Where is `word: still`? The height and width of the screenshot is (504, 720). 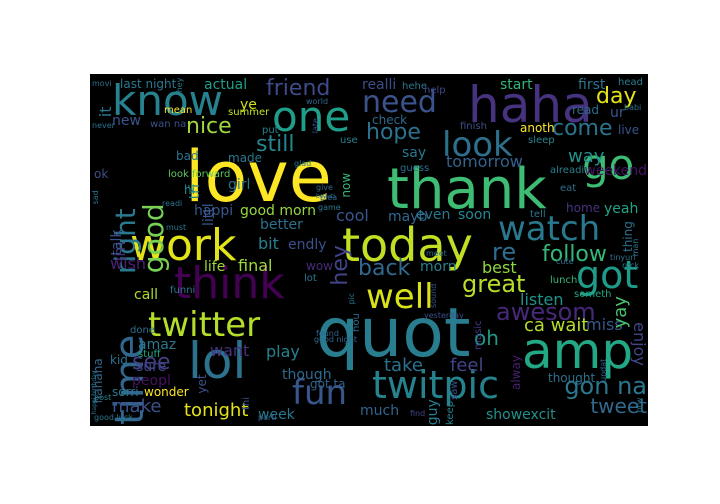 word: still is located at coordinates (275, 144).